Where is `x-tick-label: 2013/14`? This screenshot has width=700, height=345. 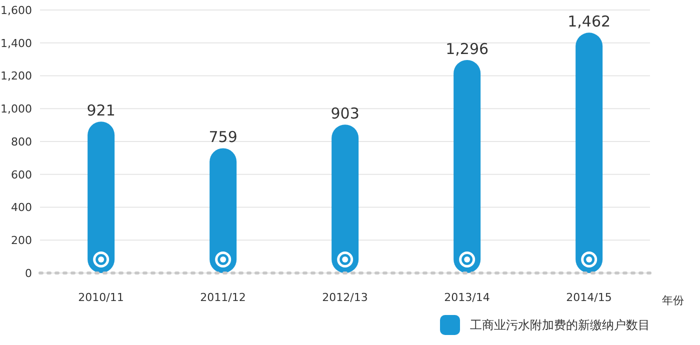
x-tick-label: 2013/14 is located at coordinates (467, 297).